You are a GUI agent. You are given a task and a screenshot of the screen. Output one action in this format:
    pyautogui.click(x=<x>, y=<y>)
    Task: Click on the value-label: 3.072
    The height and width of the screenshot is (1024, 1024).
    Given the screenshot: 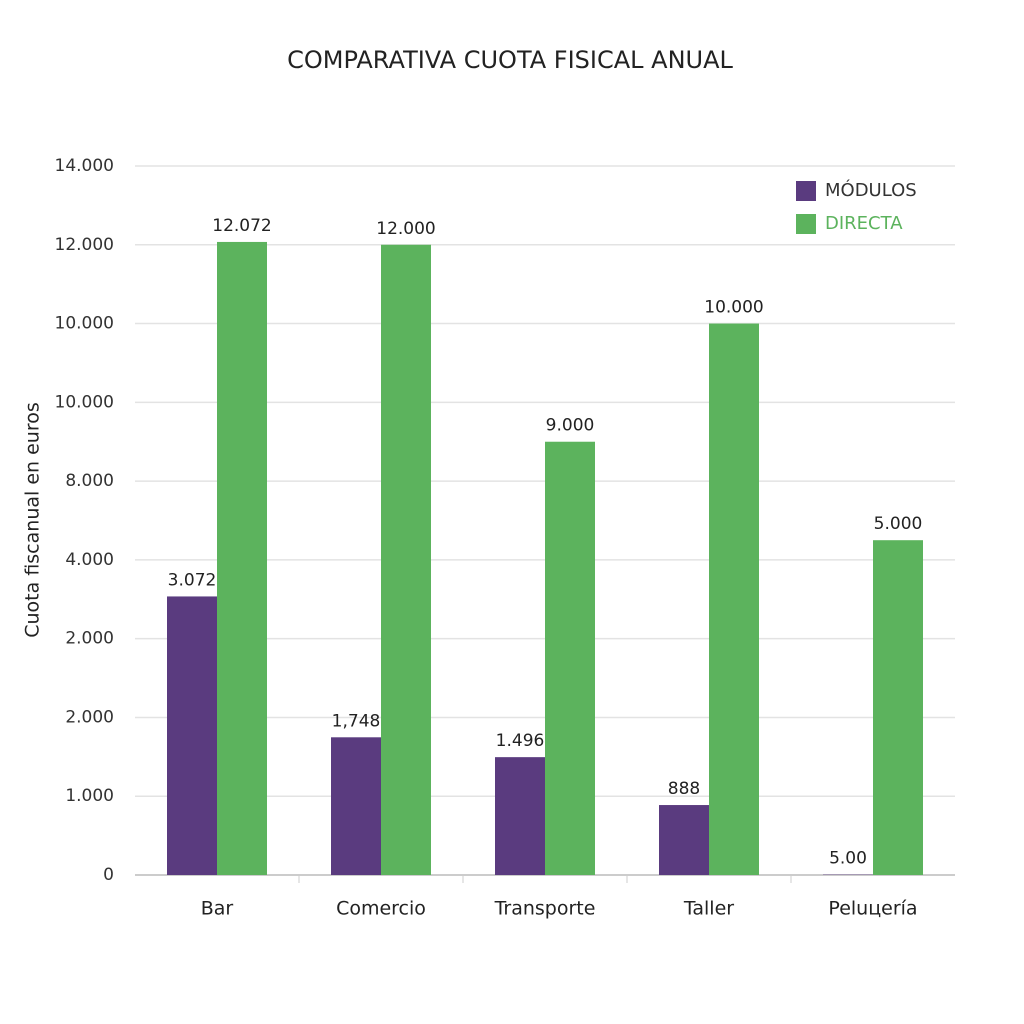 What is the action you would take?
    pyautogui.click(x=192, y=580)
    